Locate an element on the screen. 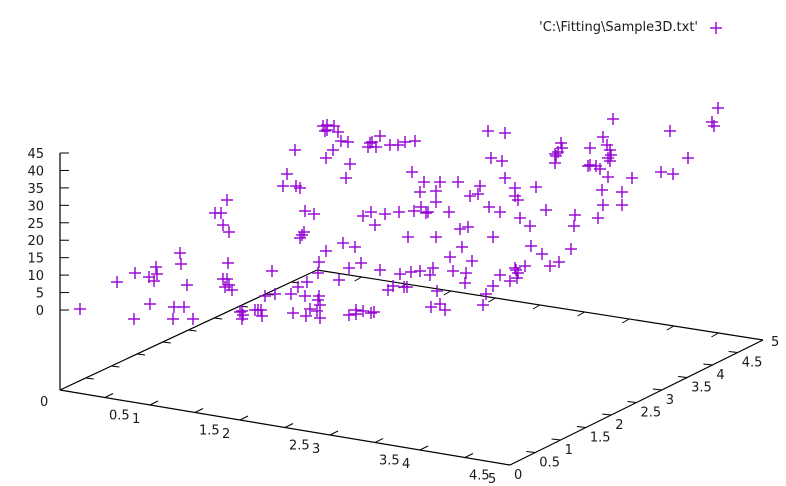 The image size is (786, 486). x-tick-label: 5 is located at coordinates (492, 479).